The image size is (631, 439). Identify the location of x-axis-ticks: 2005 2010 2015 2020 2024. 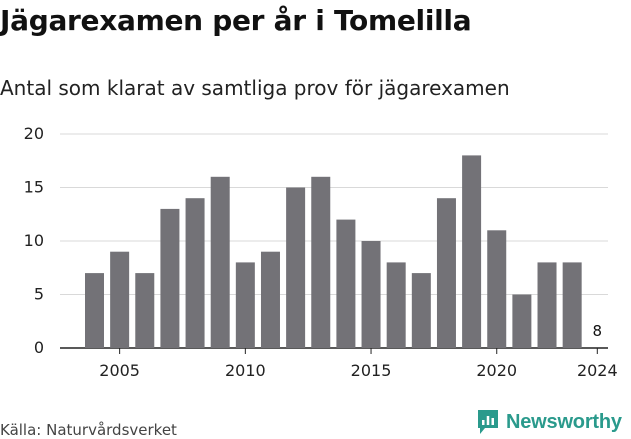
(358, 364).